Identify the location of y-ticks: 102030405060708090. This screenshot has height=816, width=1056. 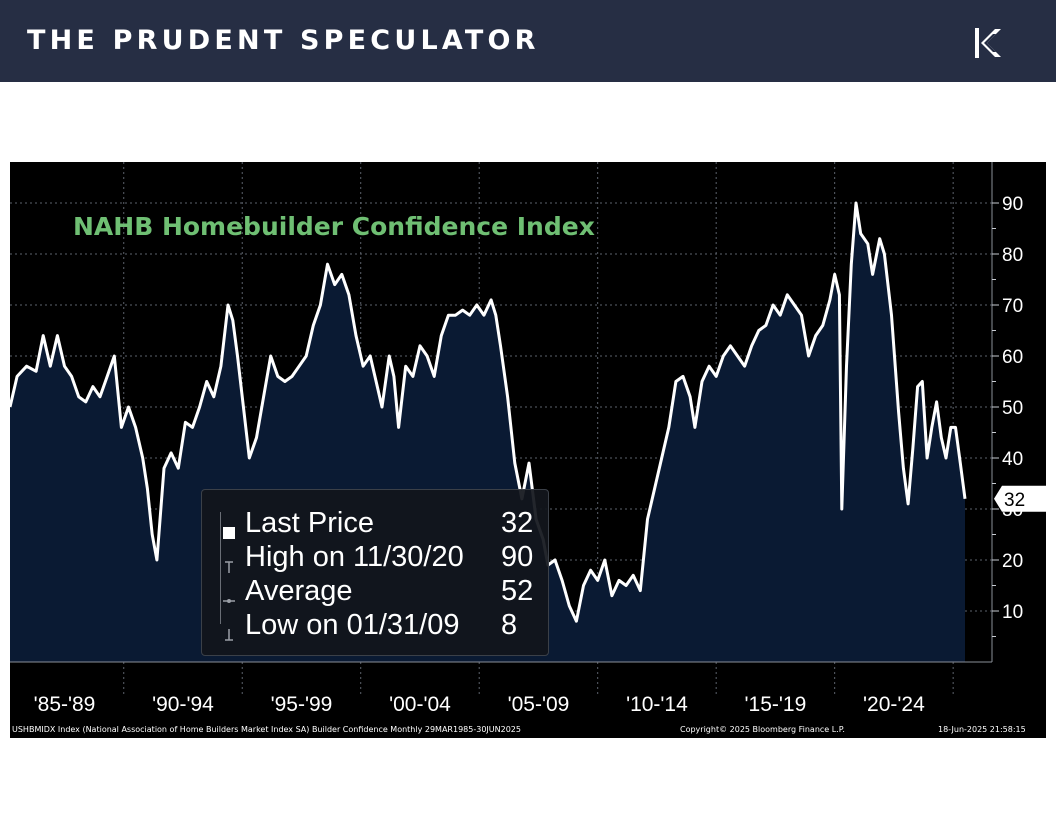
(1007, 415).